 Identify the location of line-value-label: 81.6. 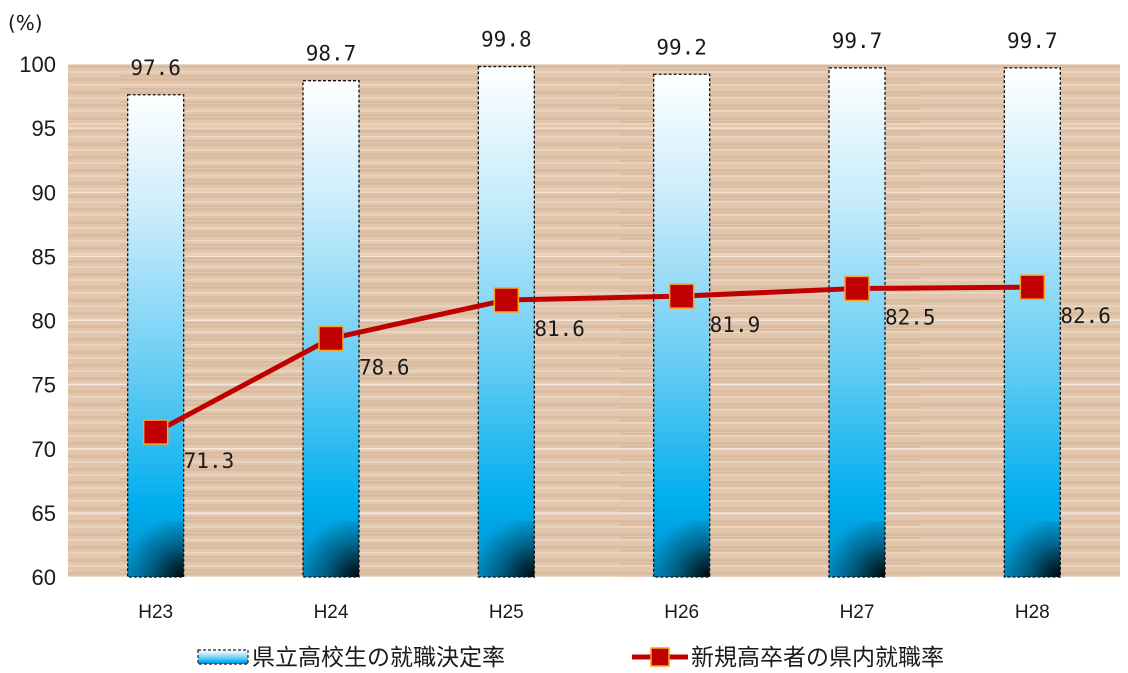
(559, 329).